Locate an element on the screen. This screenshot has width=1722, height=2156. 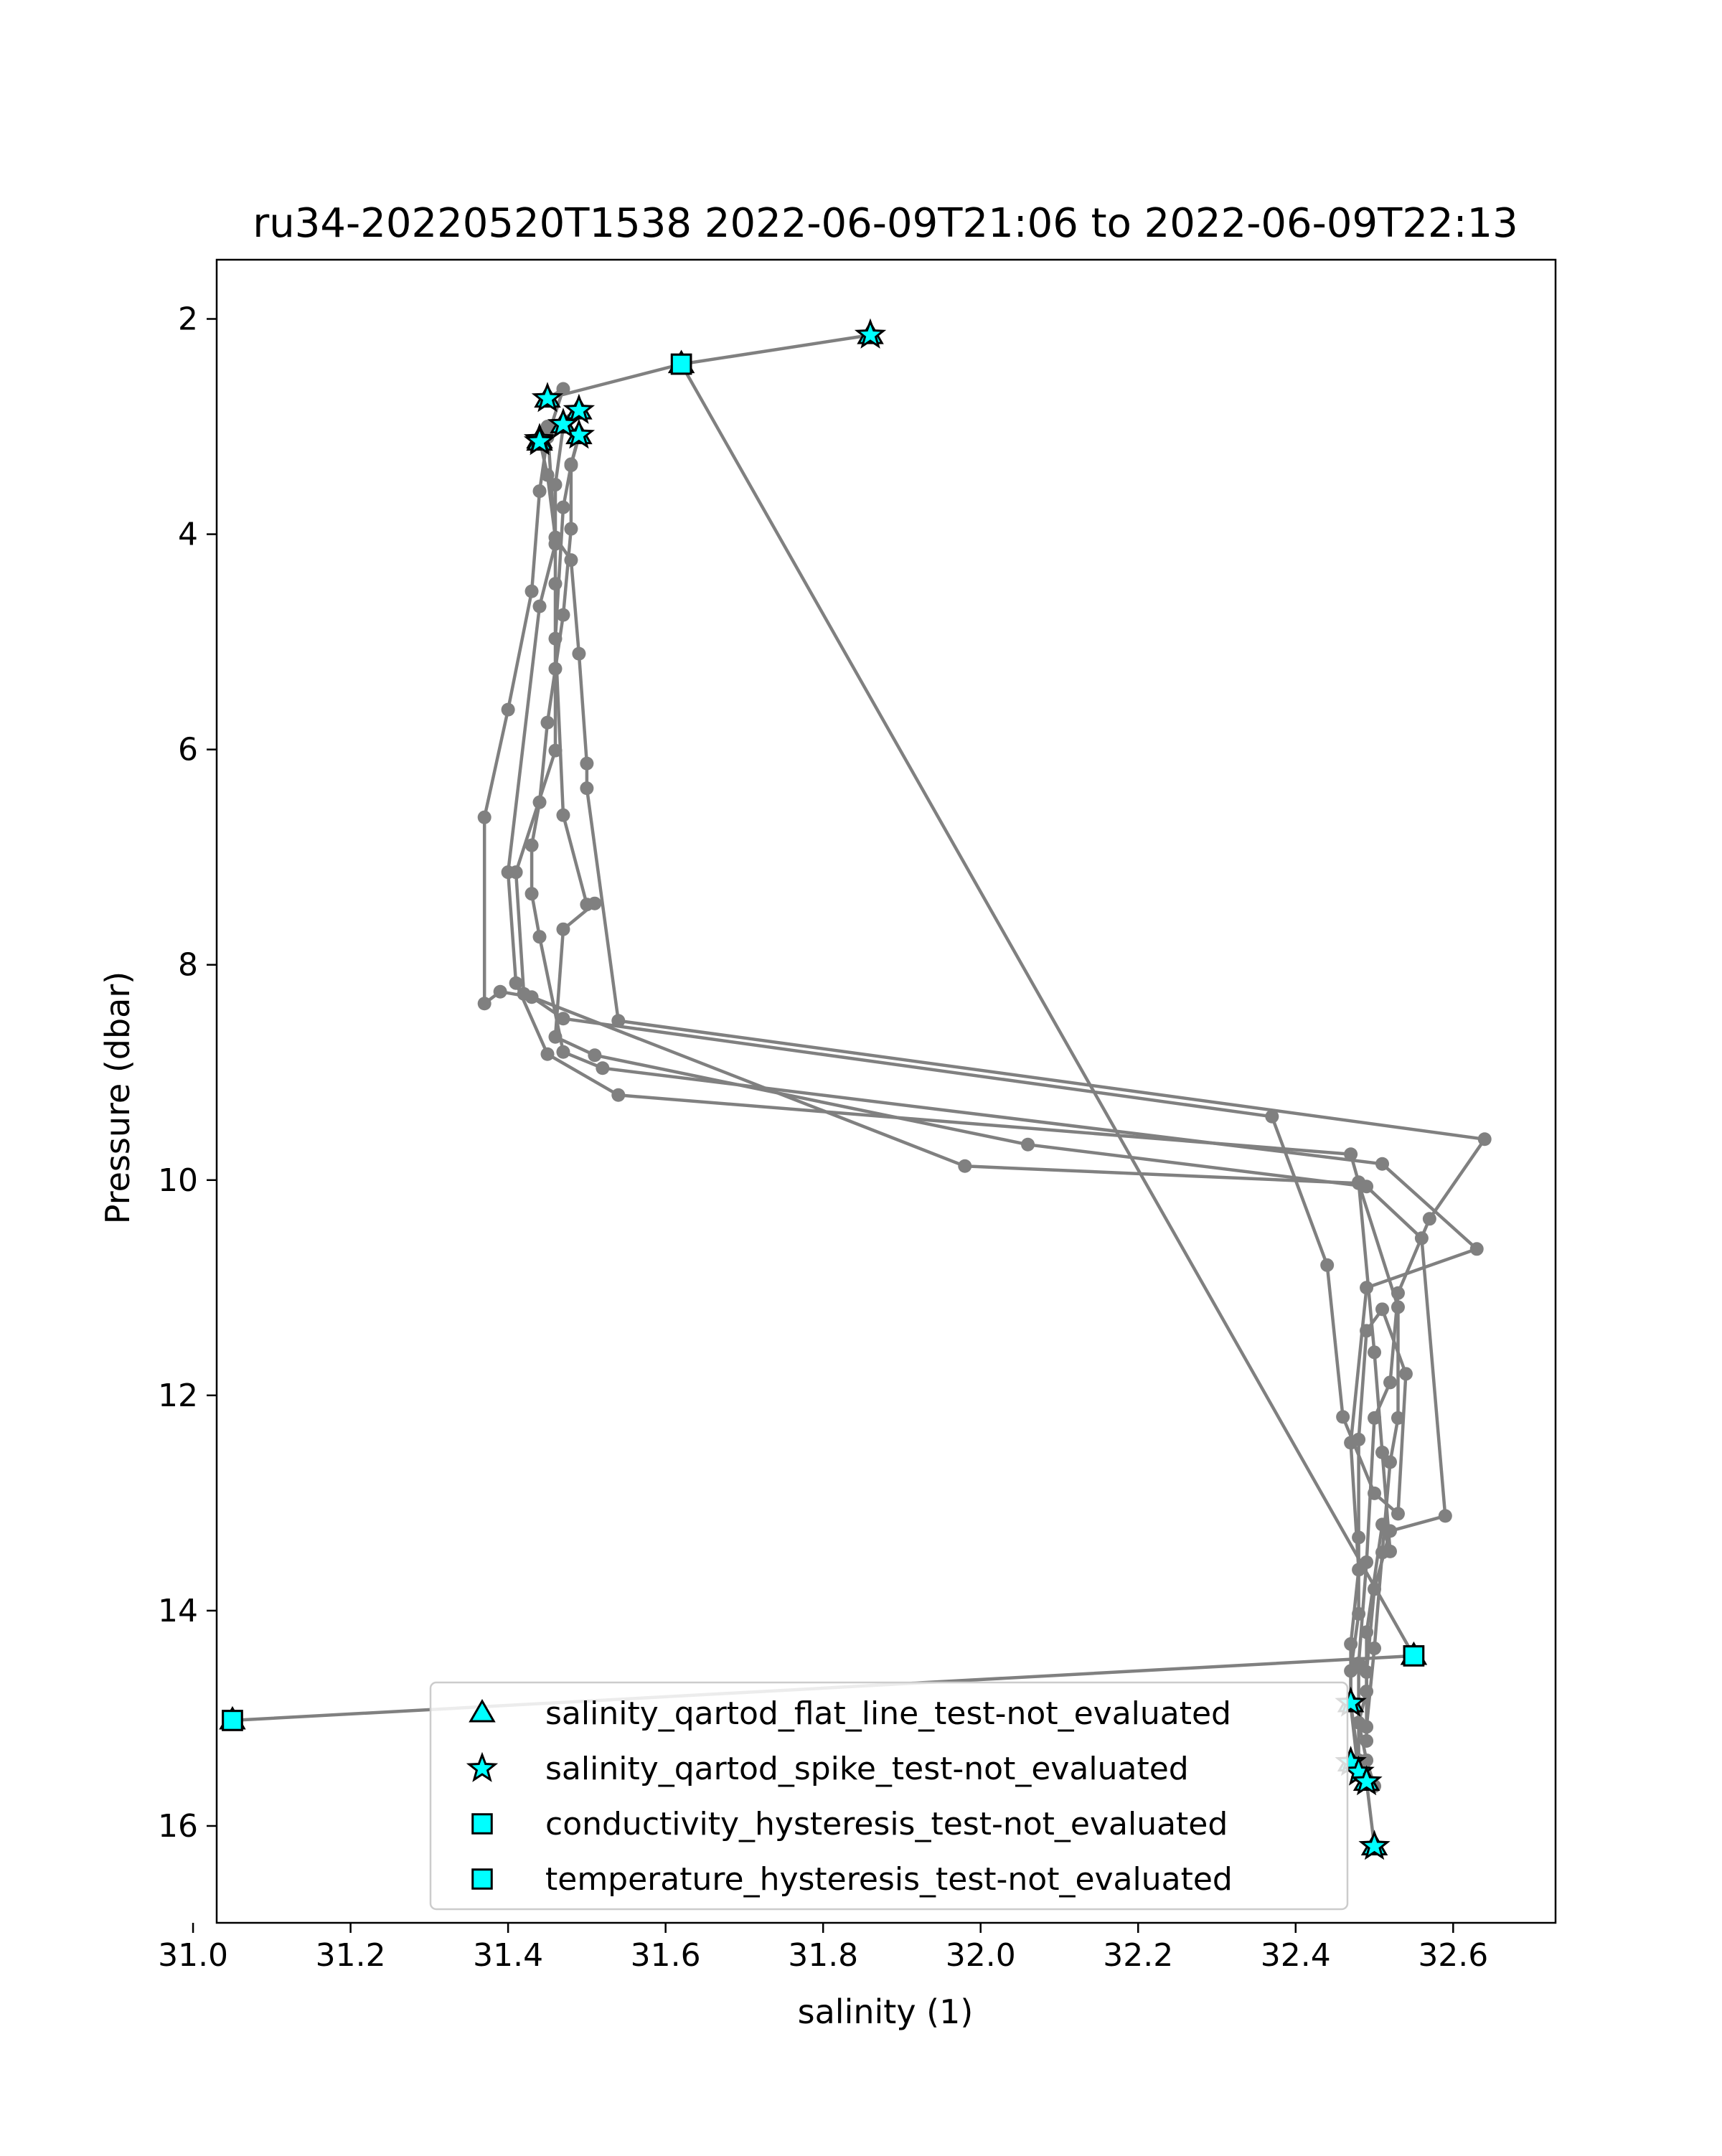
x-tick-label: 31.4 is located at coordinates (508, 1956).